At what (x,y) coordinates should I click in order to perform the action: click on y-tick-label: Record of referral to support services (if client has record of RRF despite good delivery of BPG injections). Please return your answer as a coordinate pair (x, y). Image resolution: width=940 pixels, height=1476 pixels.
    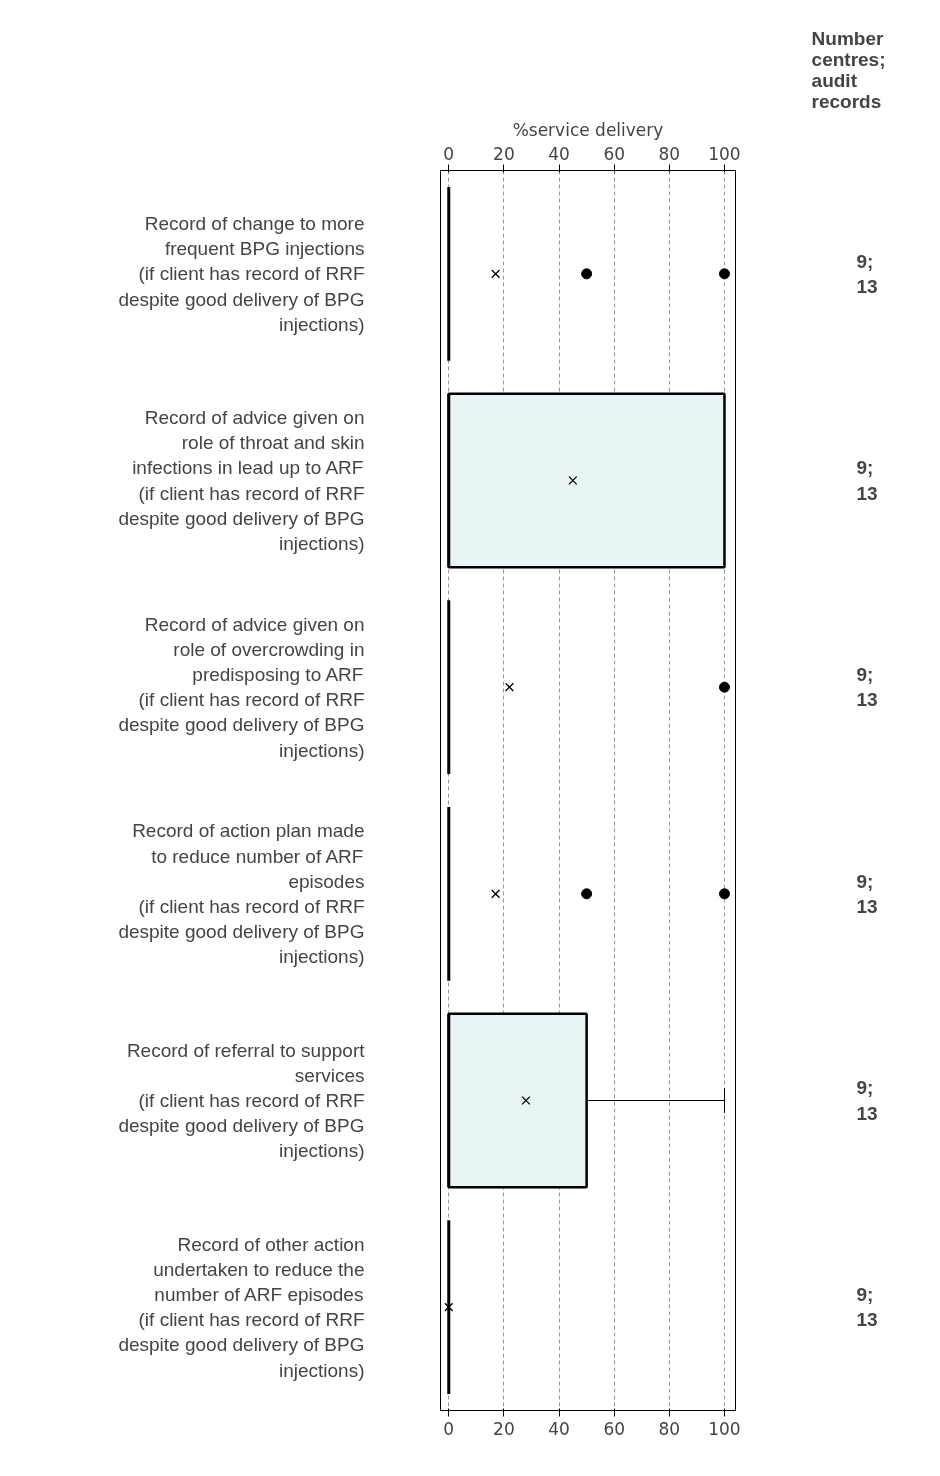
    Looking at the image, I should click on (242, 1100).